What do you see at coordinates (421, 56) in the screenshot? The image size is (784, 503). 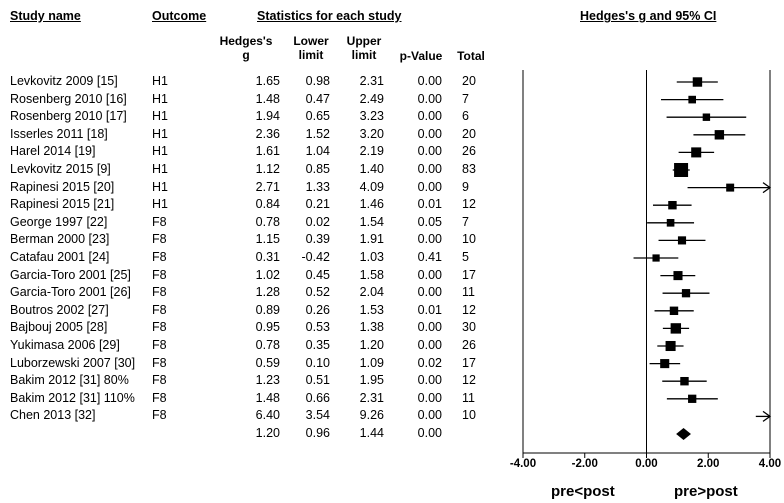 I see `header-p-value: p-Value` at bounding box center [421, 56].